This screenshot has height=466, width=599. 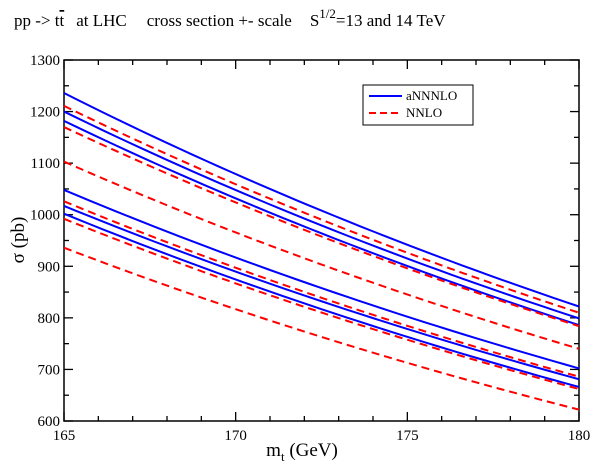 I want to click on legend: aNNNLO NNLO, so click(x=418, y=105).